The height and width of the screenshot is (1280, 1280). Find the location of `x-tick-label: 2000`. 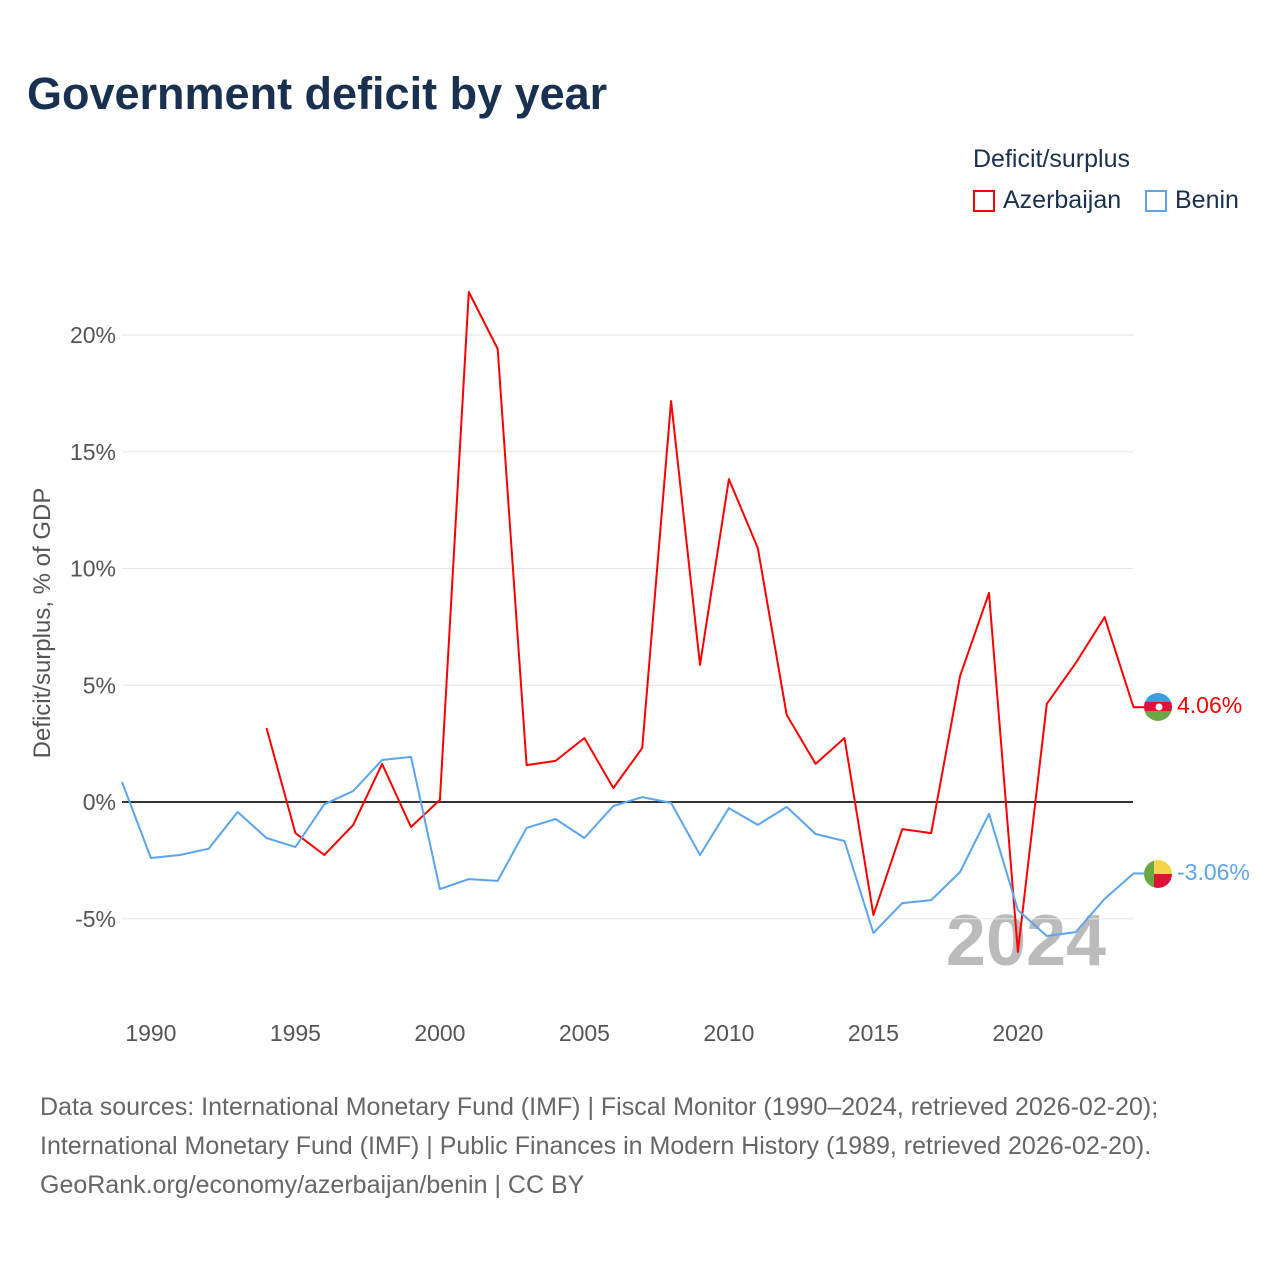

x-tick-label: 2000 is located at coordinates (439, 1033).